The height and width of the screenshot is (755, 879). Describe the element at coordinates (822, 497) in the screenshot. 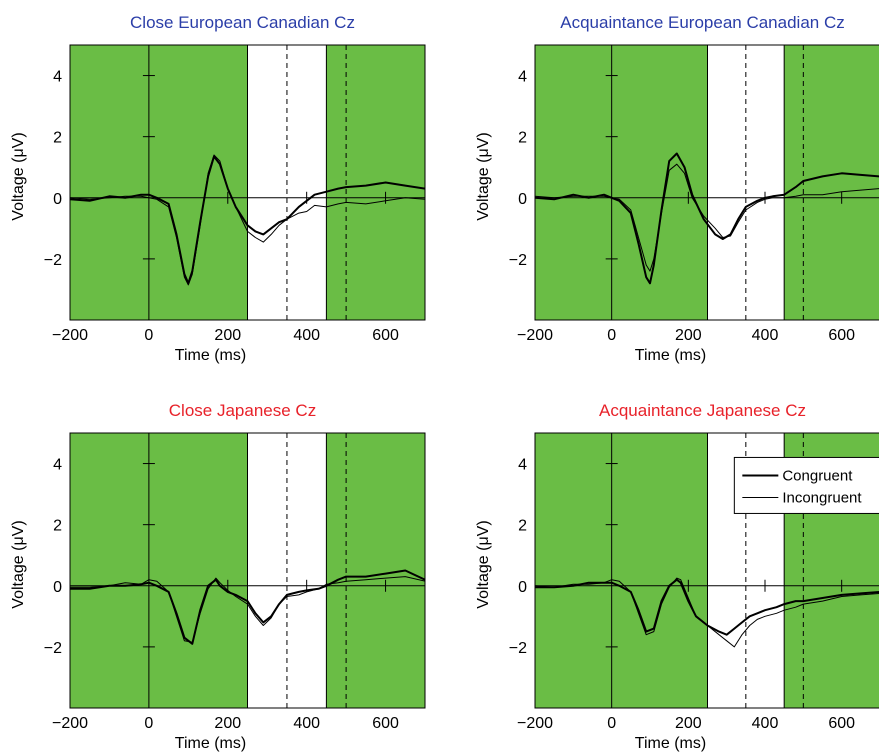

I see `legend-label-incongruent: Incongruent` at that location.